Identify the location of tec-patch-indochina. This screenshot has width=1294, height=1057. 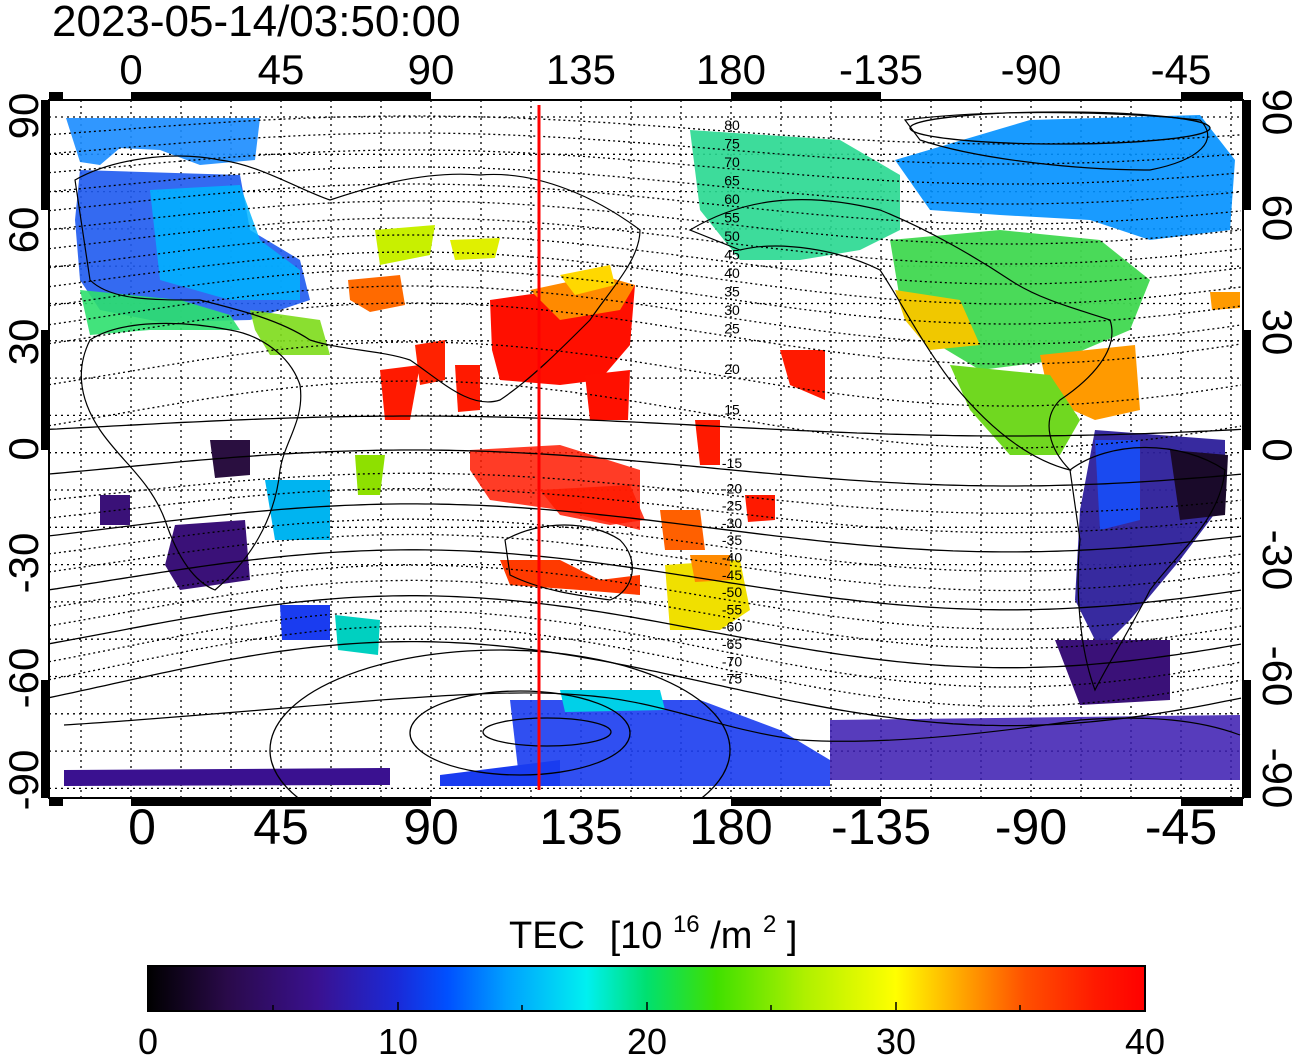
(467, 388).